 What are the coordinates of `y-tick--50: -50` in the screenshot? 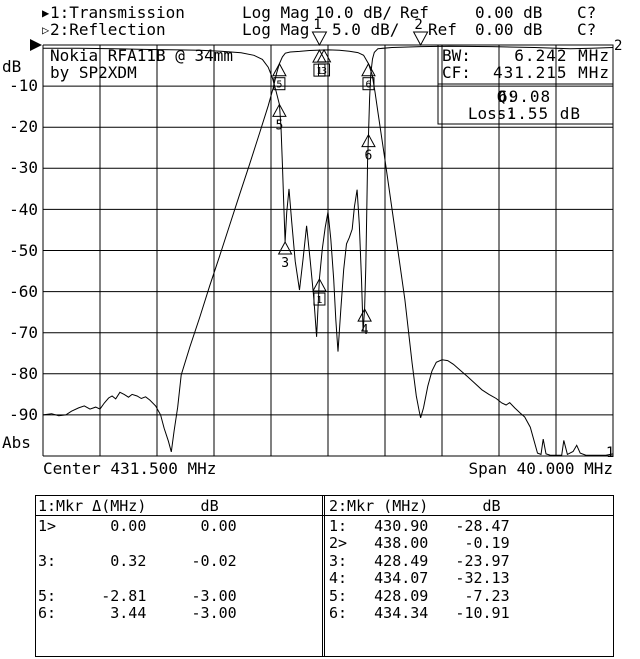 It's located at (23, 250).